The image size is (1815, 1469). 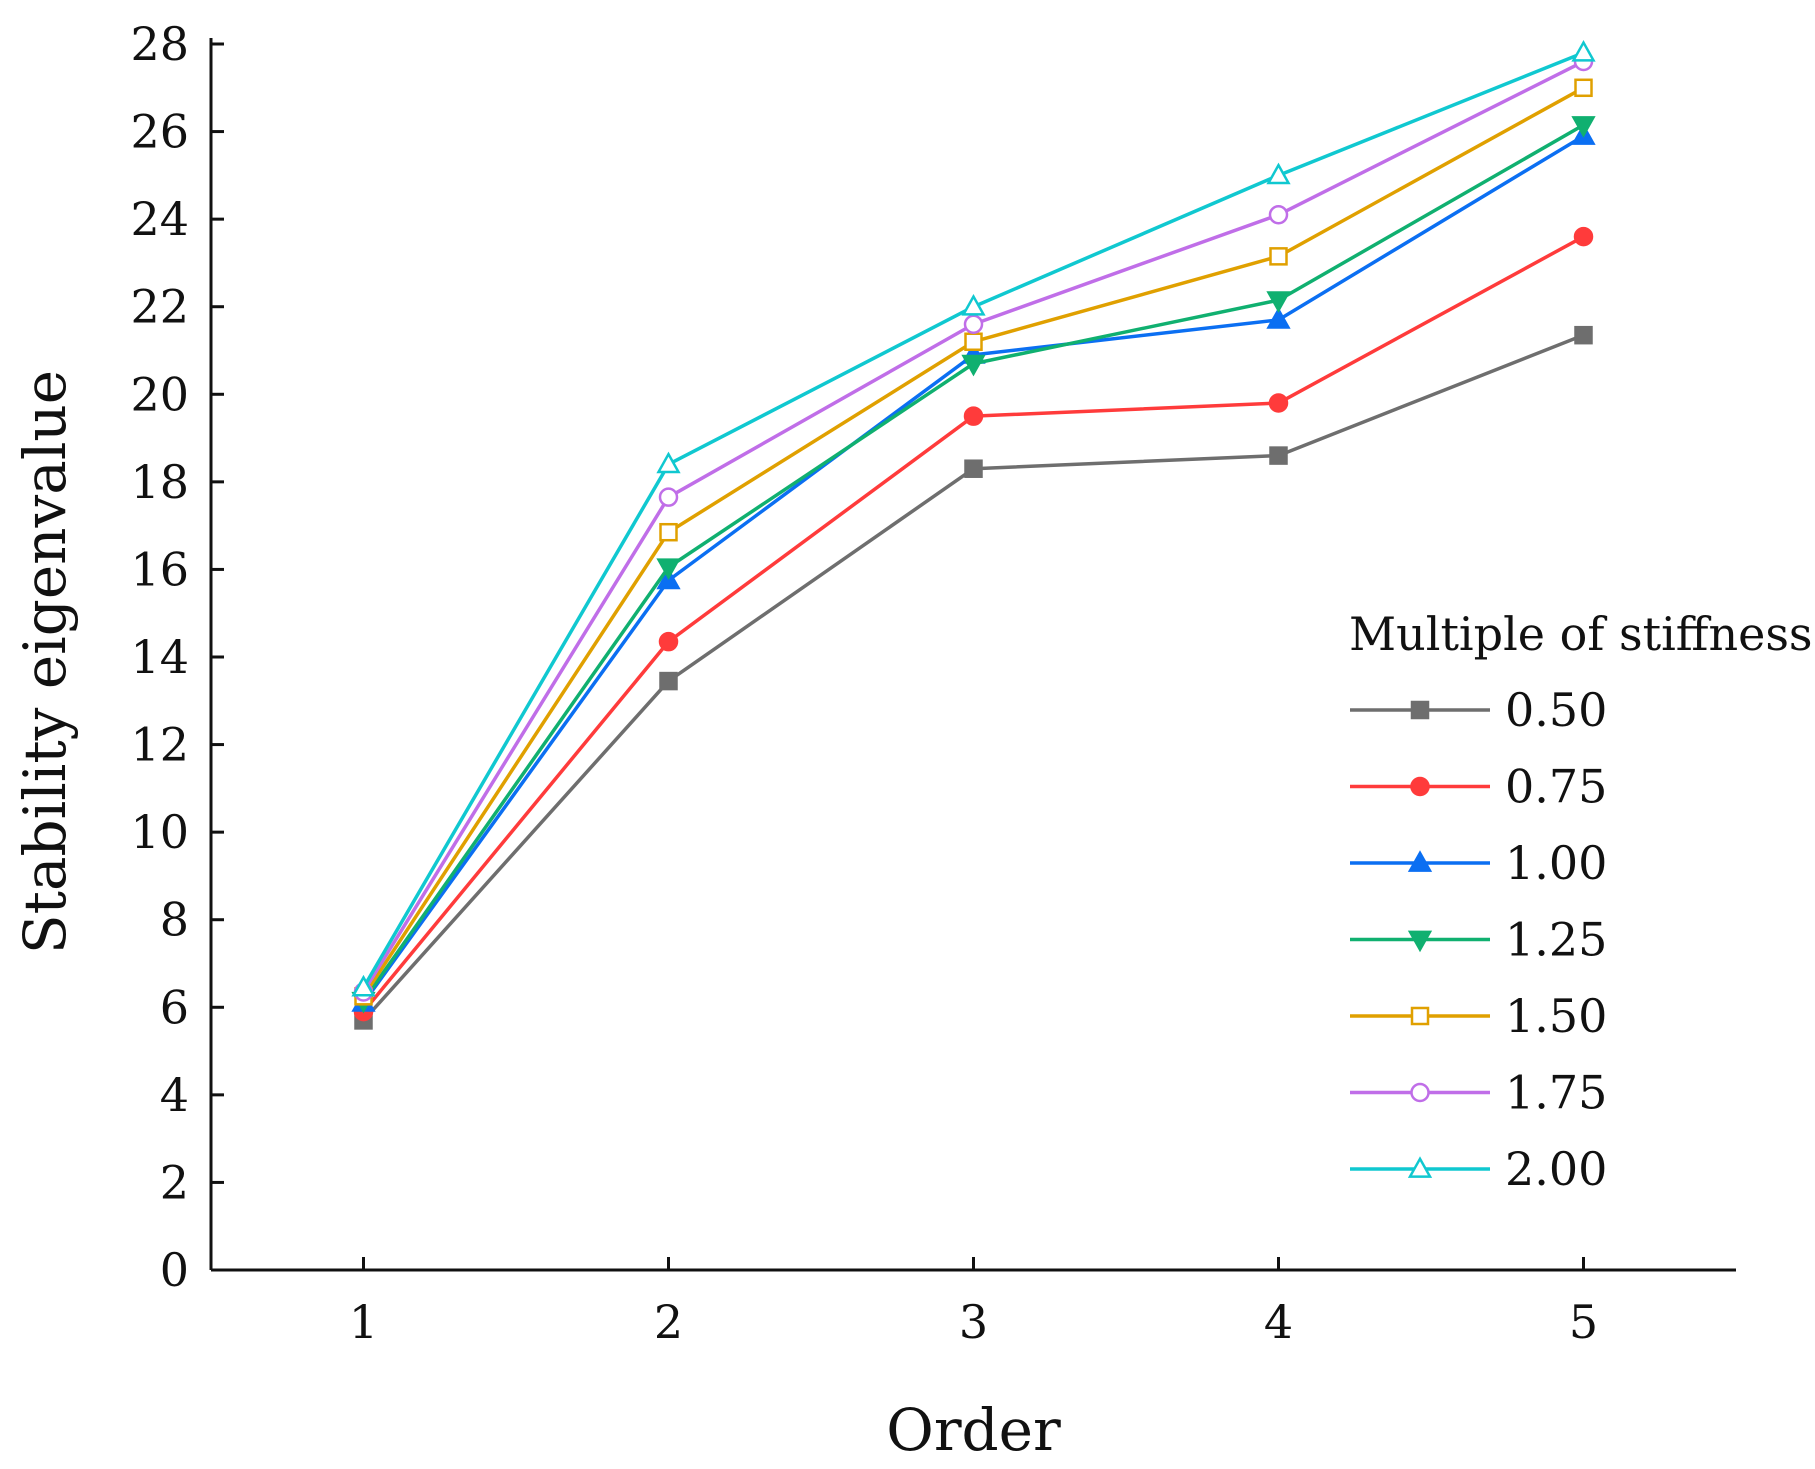 What do you see at coordinates (1478, 940) in the screenshot?
I see `legend-item: 1.25` at bounding box center [1478, 940].